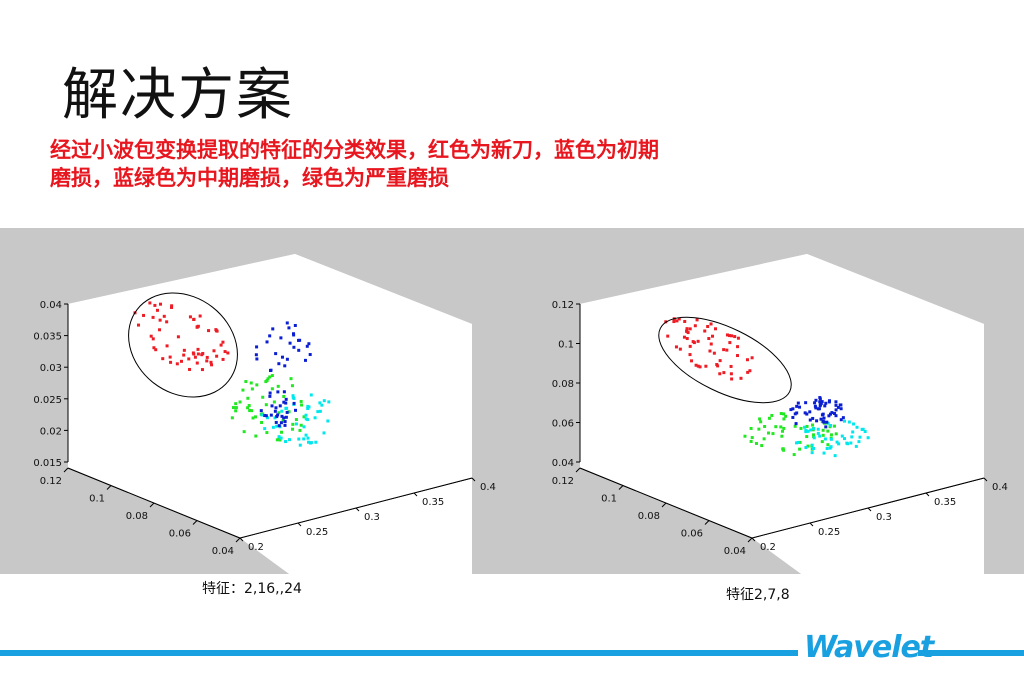  I want to click on footer-line-right, so click(971, 653).